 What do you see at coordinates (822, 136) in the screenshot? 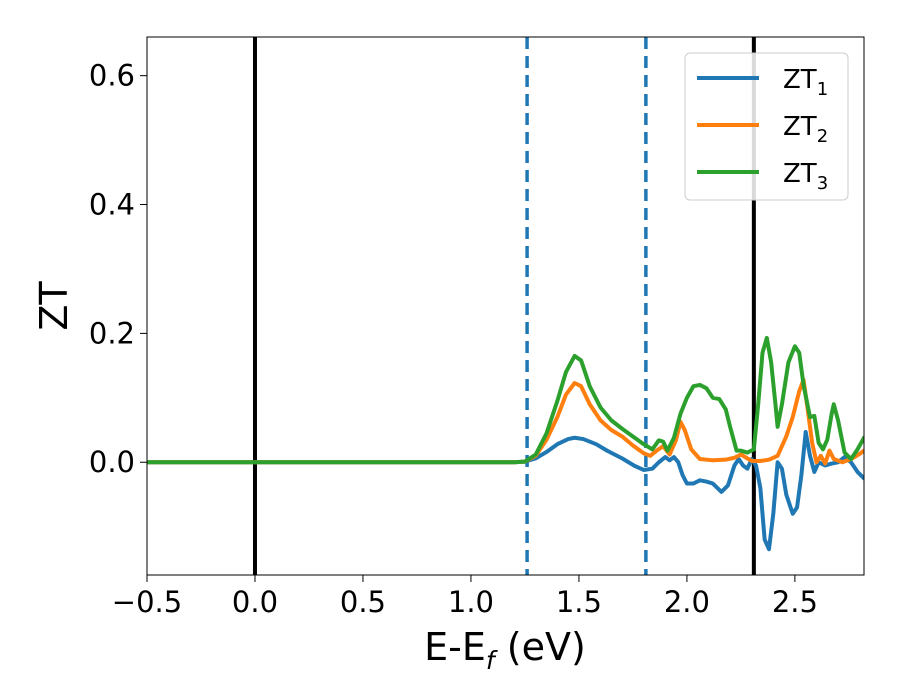
I see `legend-label-subscript: 2` at bounding box center [822, 136].